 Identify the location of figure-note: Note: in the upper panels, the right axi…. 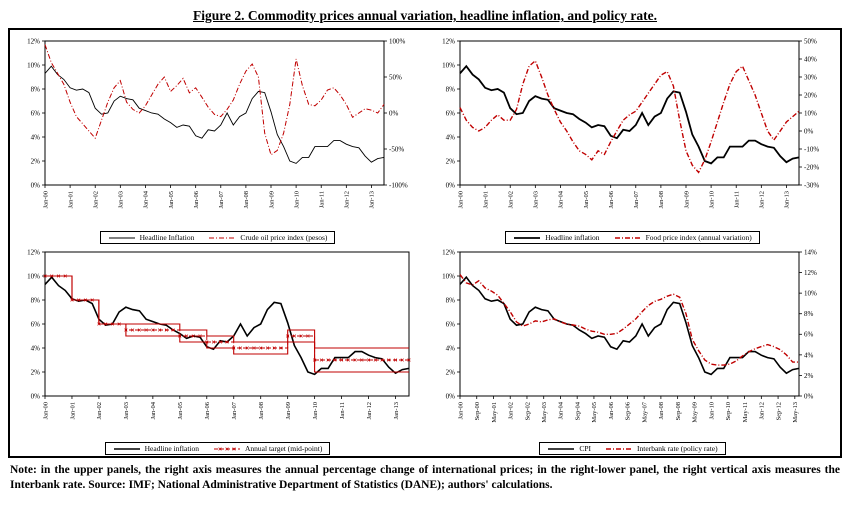
(425, 477).